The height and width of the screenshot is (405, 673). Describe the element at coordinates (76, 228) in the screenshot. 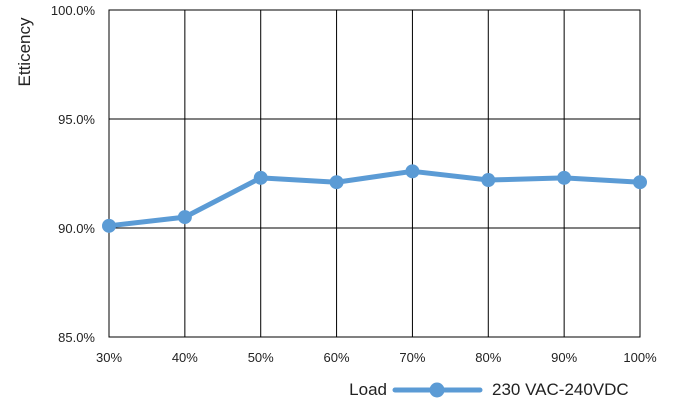

I see `y-tick-label: 90.0%` at that location.